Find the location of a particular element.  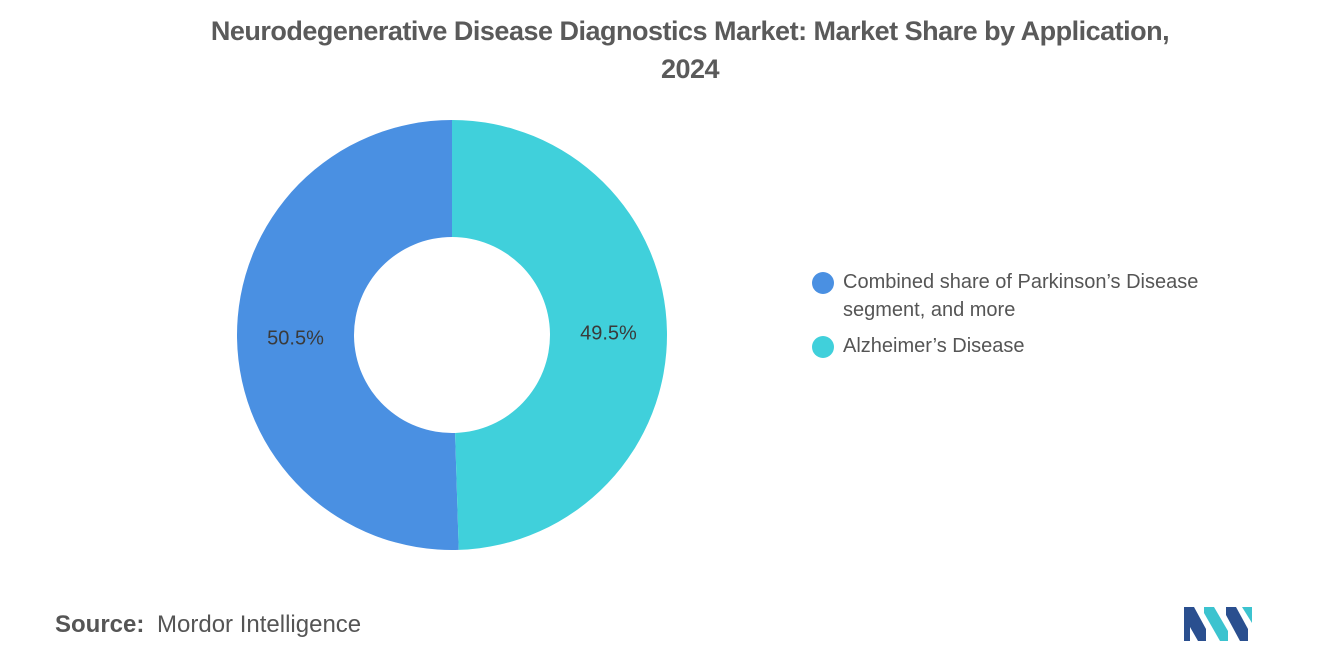

legend-label-alzheimers: Alzheimer’s Disease is located at coordinates (934, 346).